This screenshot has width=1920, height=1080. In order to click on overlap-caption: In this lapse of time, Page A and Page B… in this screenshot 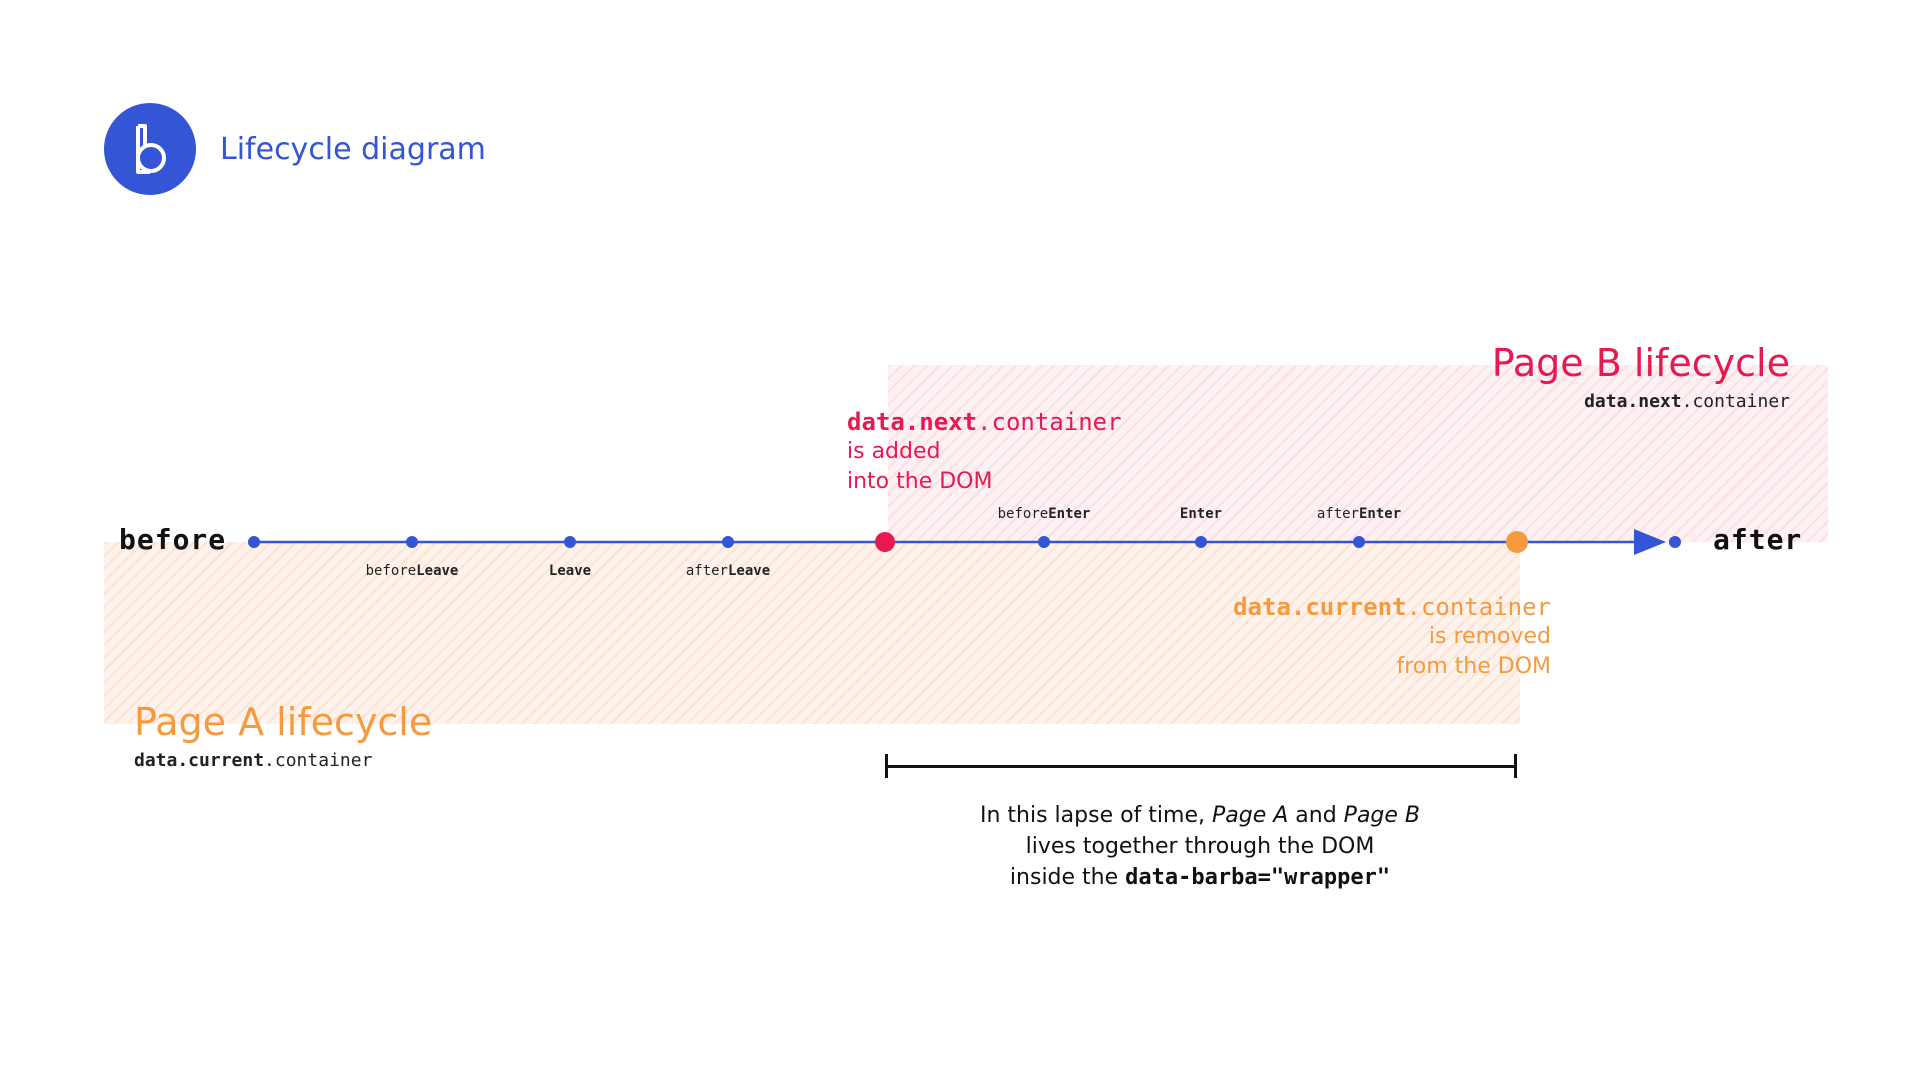, I will do `click(1200, 846)`.